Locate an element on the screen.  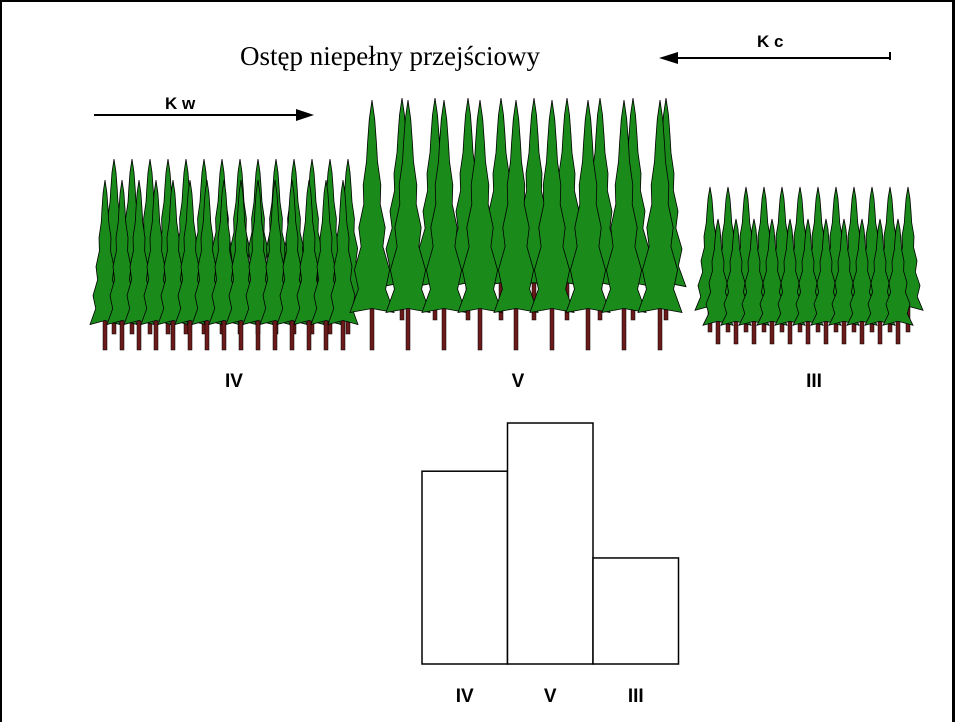
histogram-bar-v is located at coordinates (550, 543).